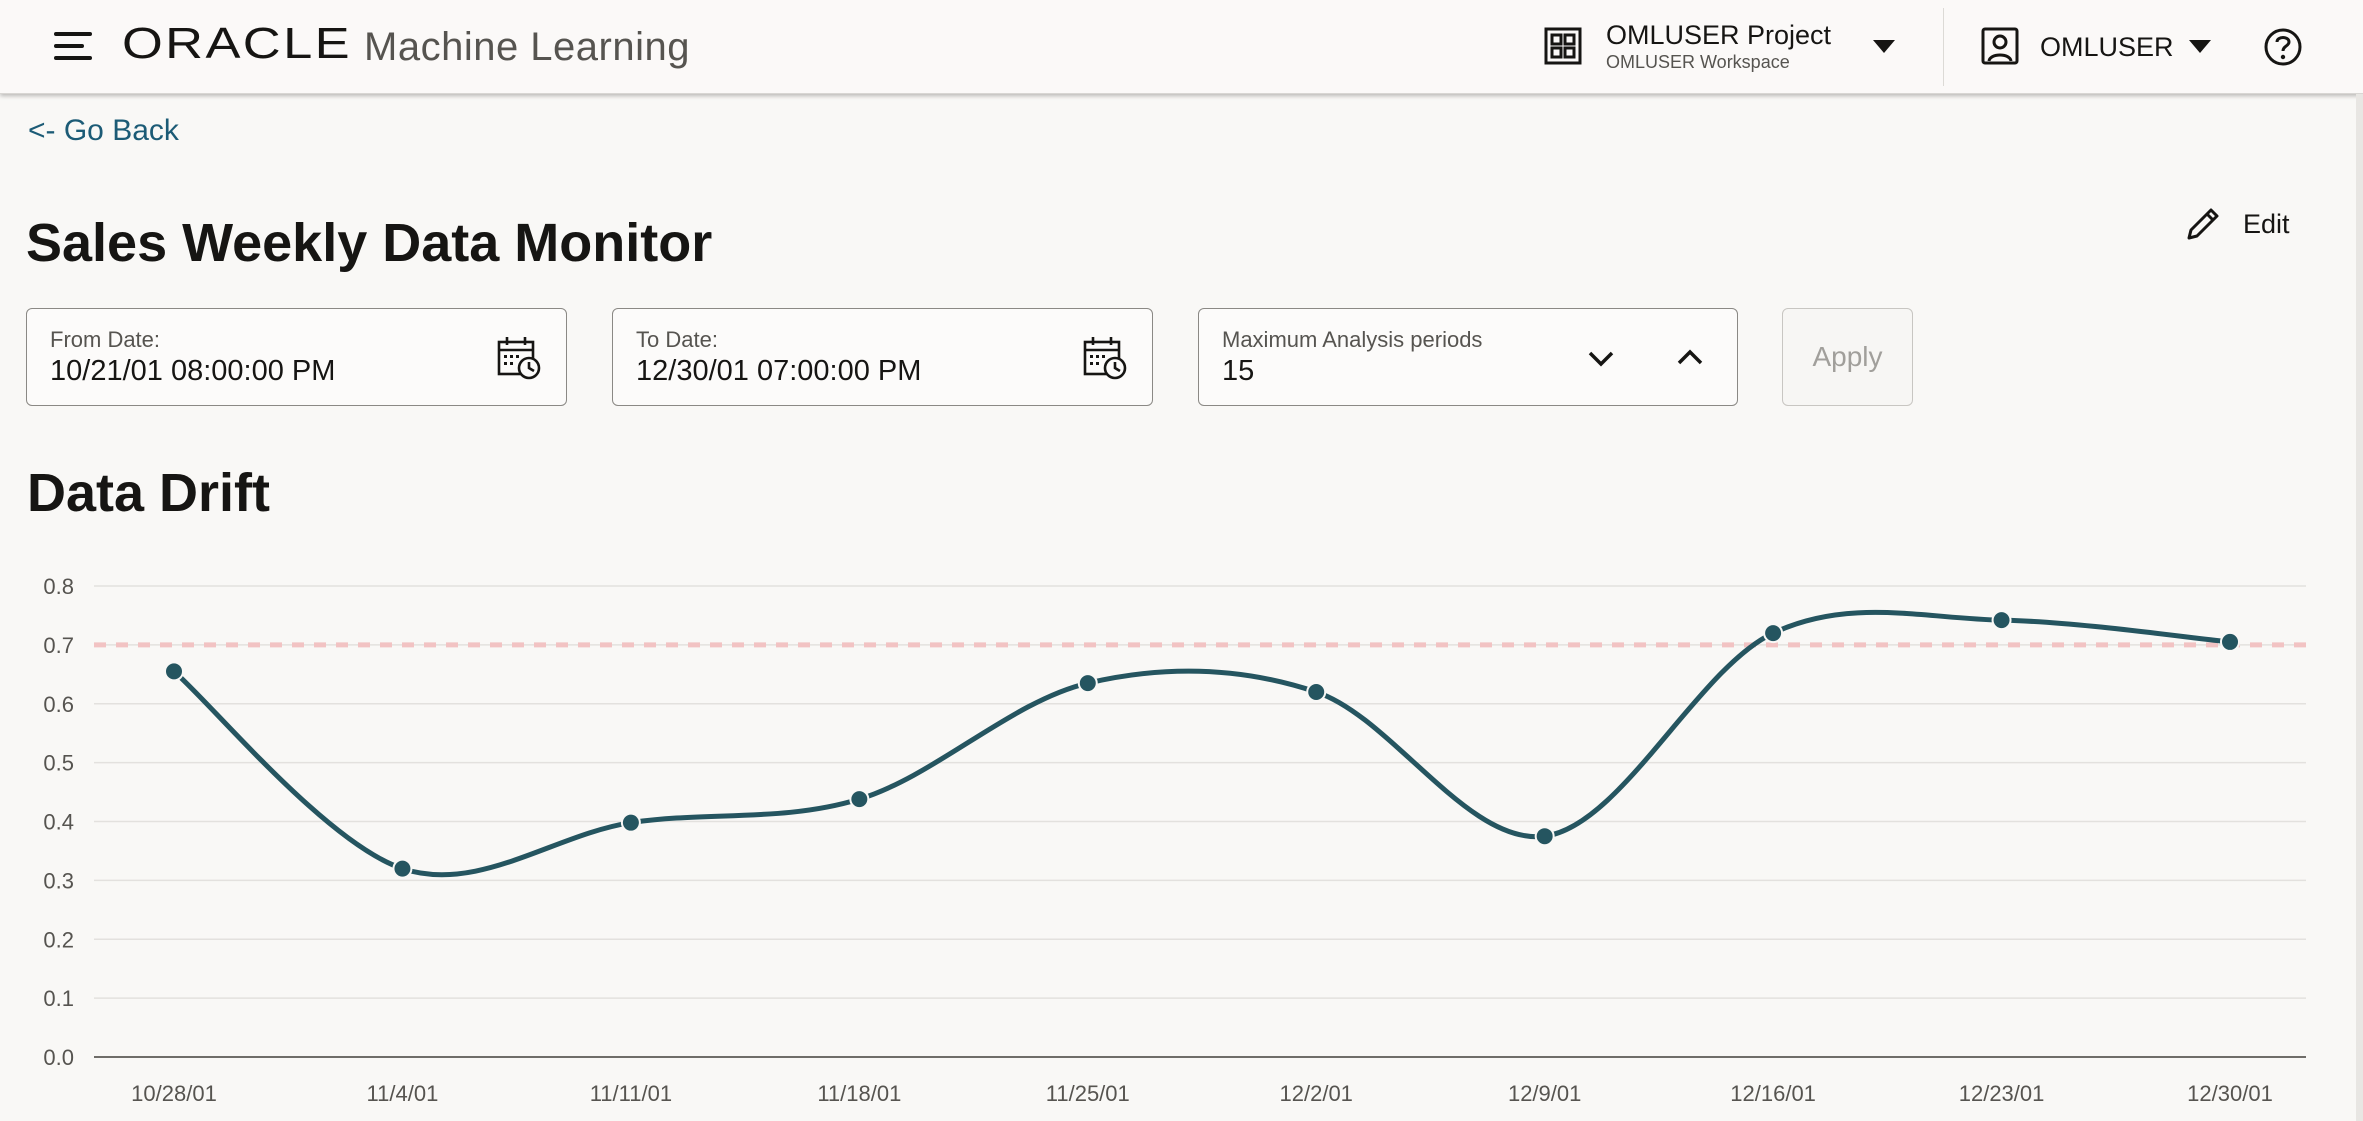  I want to click on max-analysis-periods-value: 15, so click(1238, 371).